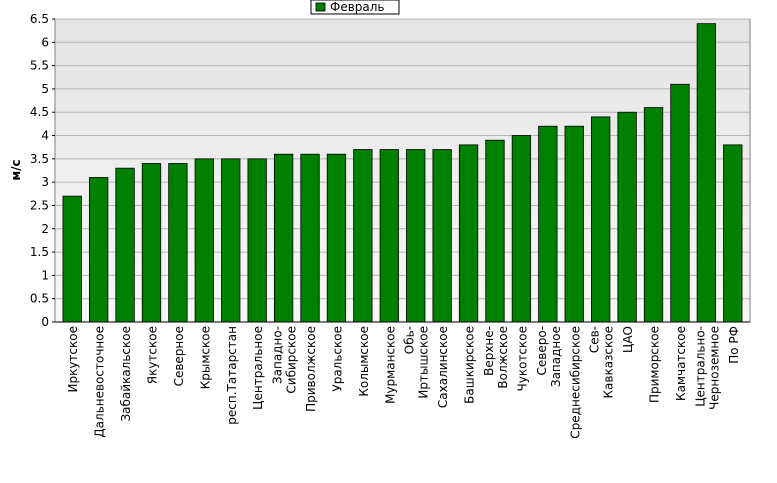 Image resolution: width=777 pixels, height=483 pixels. Describe the element at coordinates (417, 362) in the screenshot. I see `x-tick-label: Обь-Иртышское` at that location.